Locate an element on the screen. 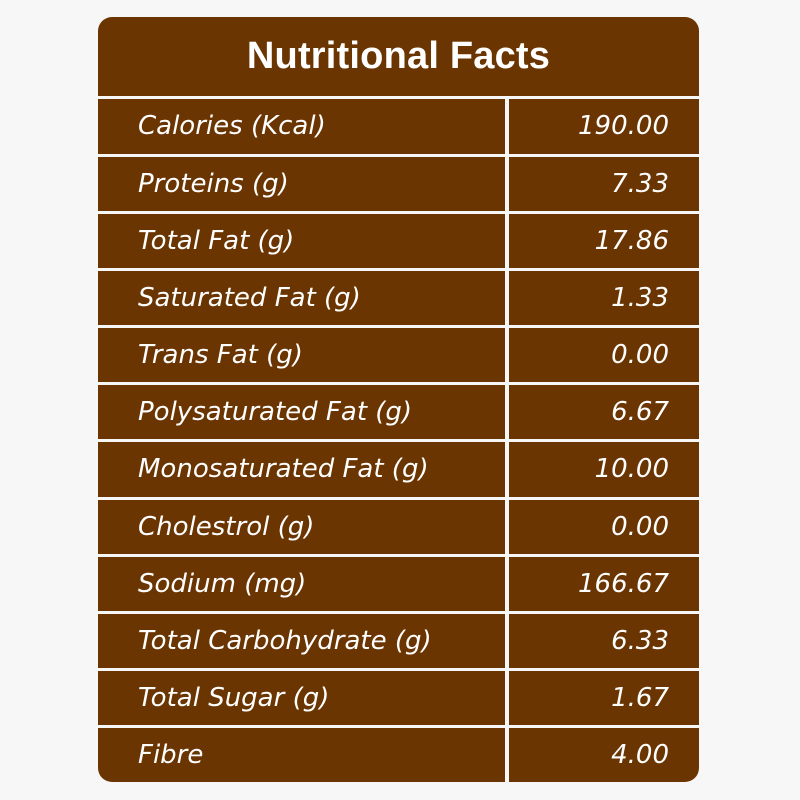  table-row: Polysaturated Fat (g) 6.67 is located at coordinates (398, 412).